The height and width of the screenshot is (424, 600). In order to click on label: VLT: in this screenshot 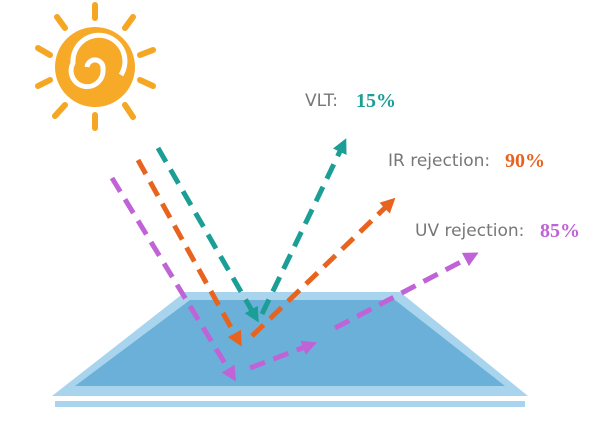, I will do `click(321, 101)`.